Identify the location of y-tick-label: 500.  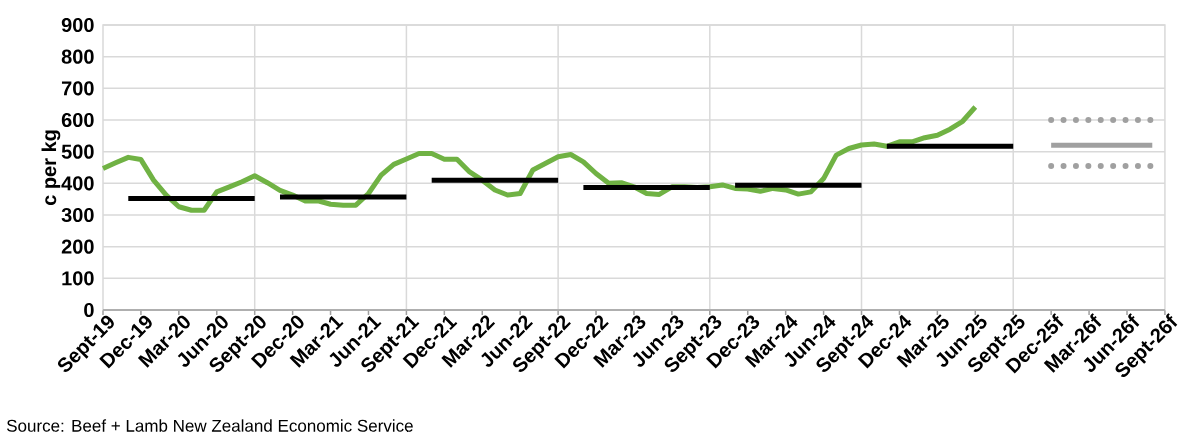
(77, 151).